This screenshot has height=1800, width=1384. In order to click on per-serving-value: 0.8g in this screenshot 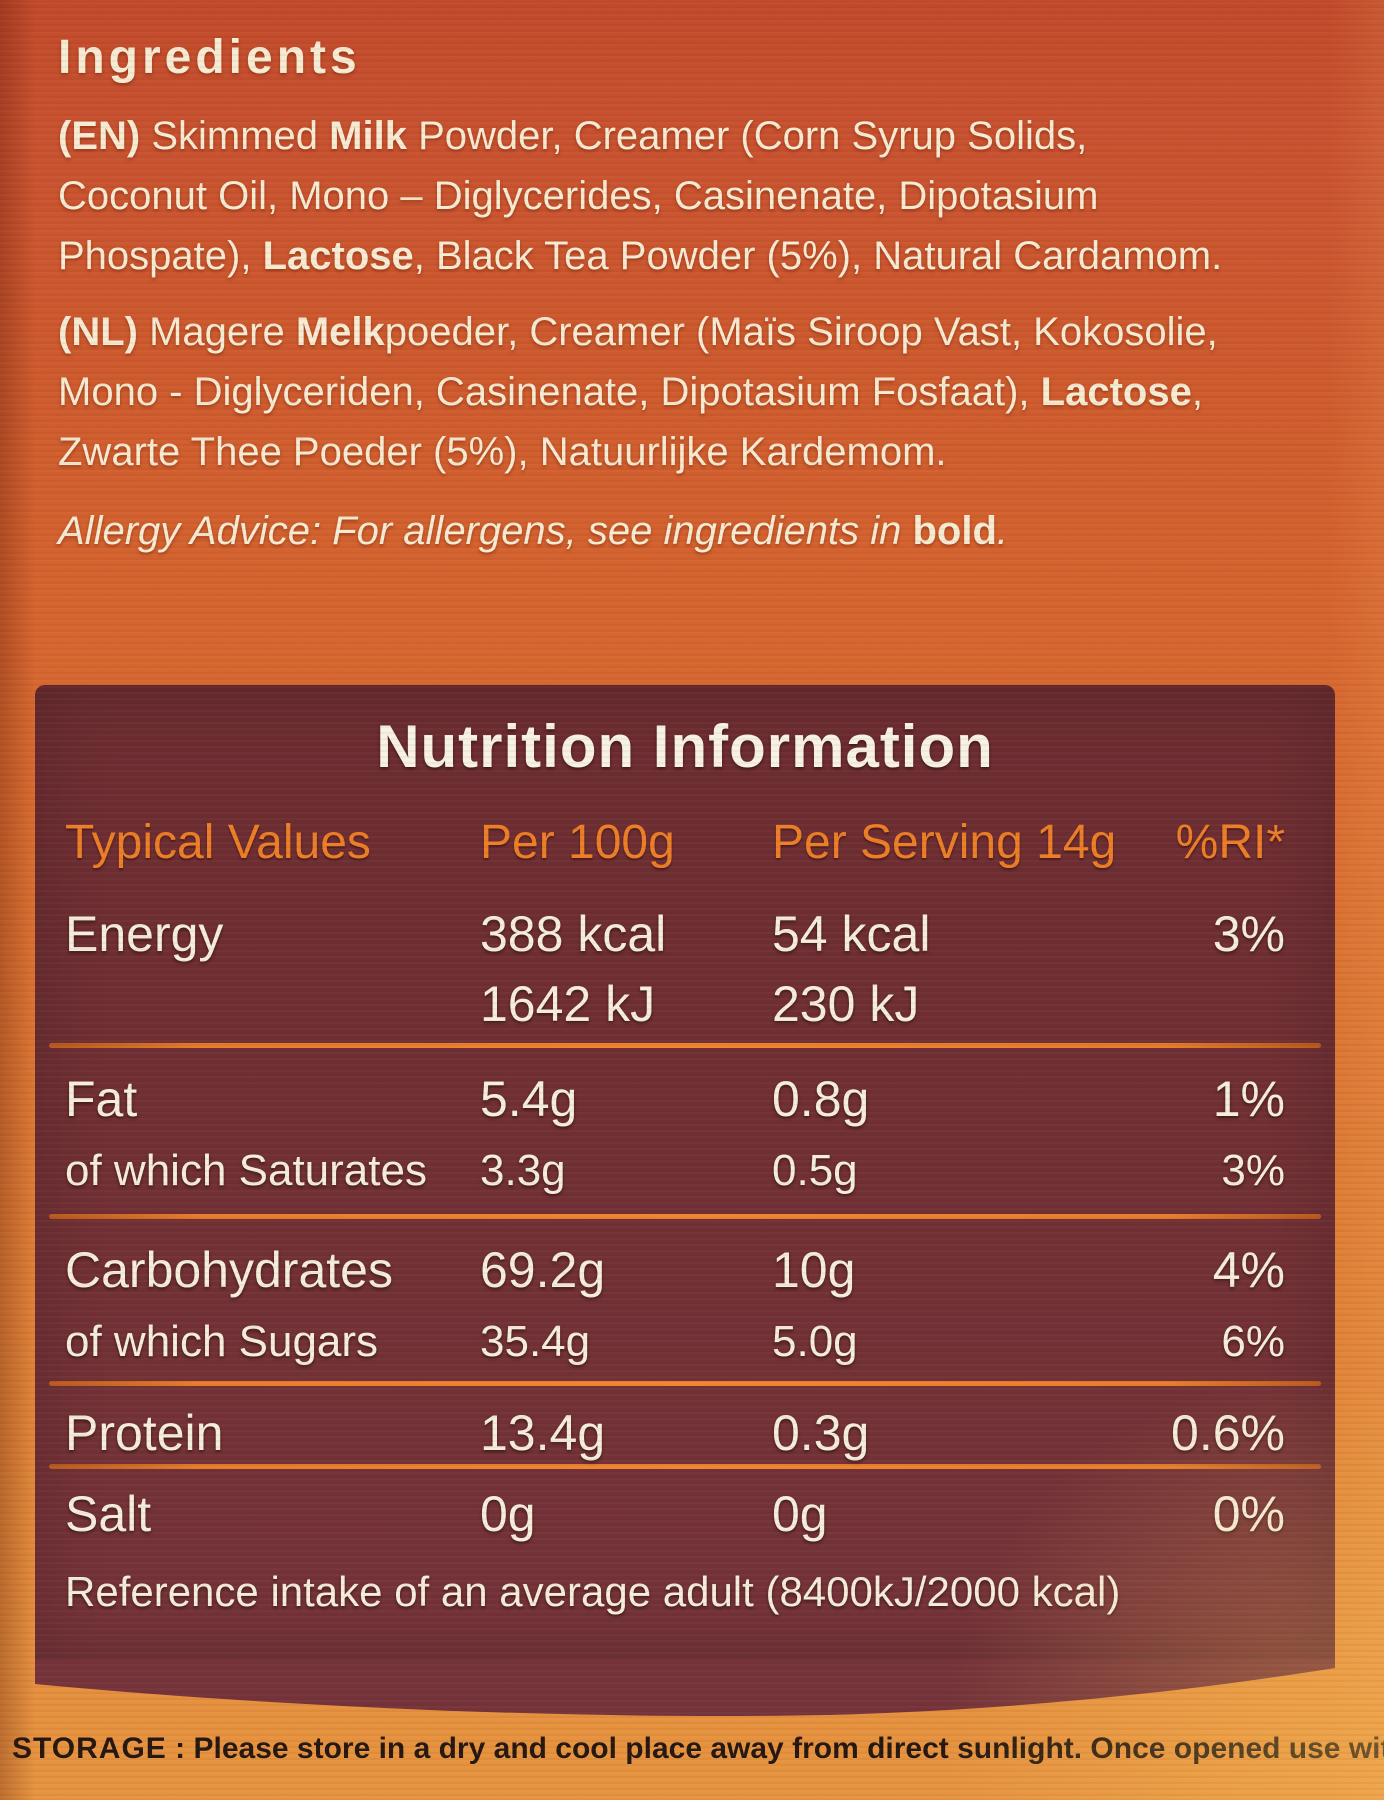, I will do `click(821, 1099)`.